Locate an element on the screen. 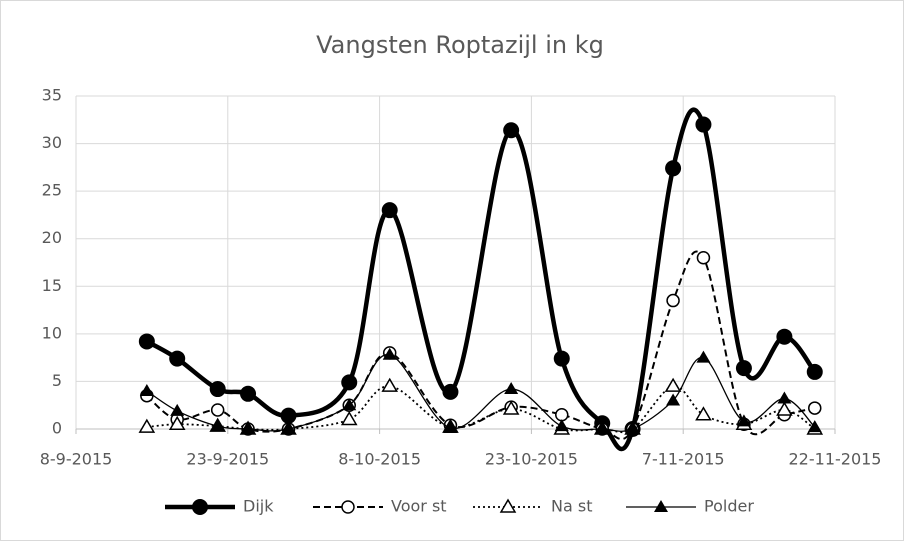  legend-label: Polder is located at coordinates (729, 506).